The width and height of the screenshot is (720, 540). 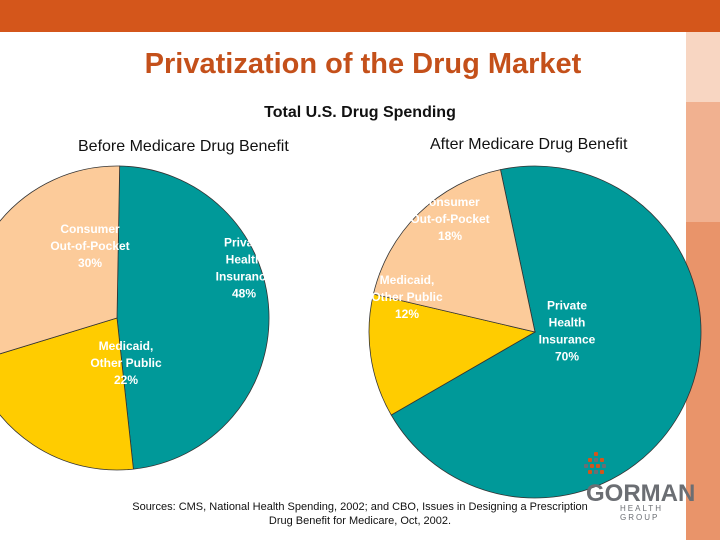 I want to click on gorman-logo: GORMAN HEALTH GROUP, so click(x=637, y=487).